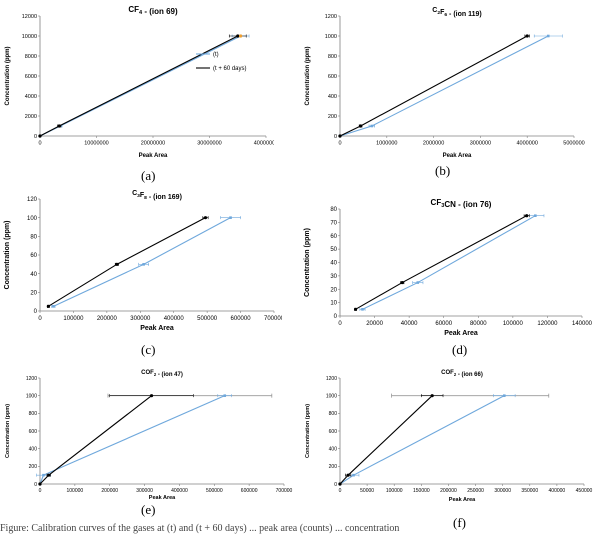 This screenshot has height=536, width=594. I want to click on x-tick-label: 120000, so click(547, 324).